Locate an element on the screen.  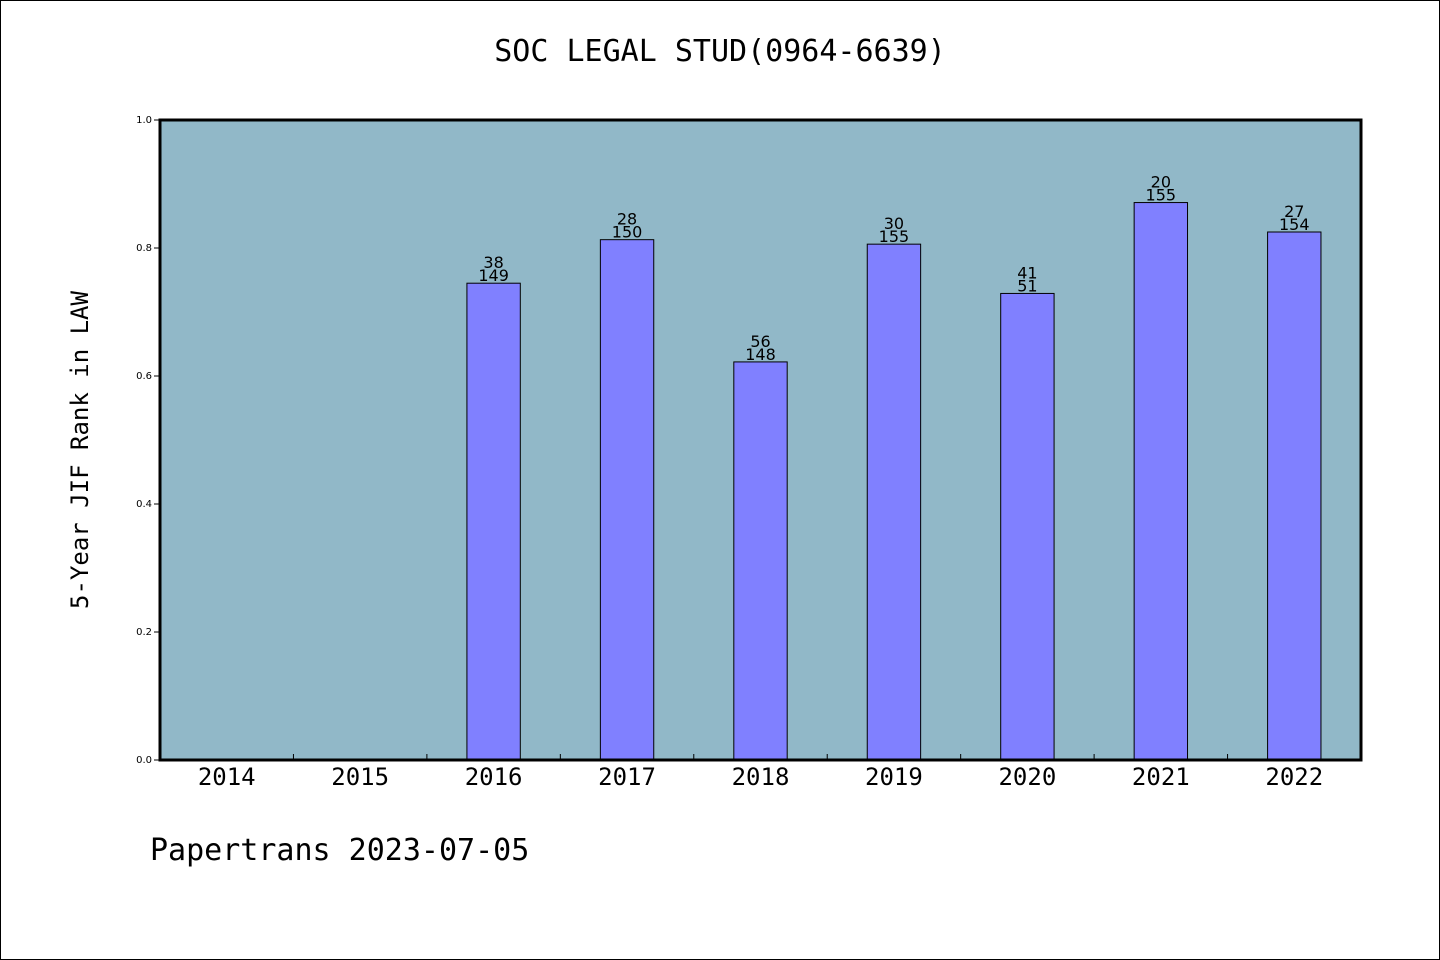
footer-text: Papertrans 2023-07-05 is located at coordinates (340, 850).